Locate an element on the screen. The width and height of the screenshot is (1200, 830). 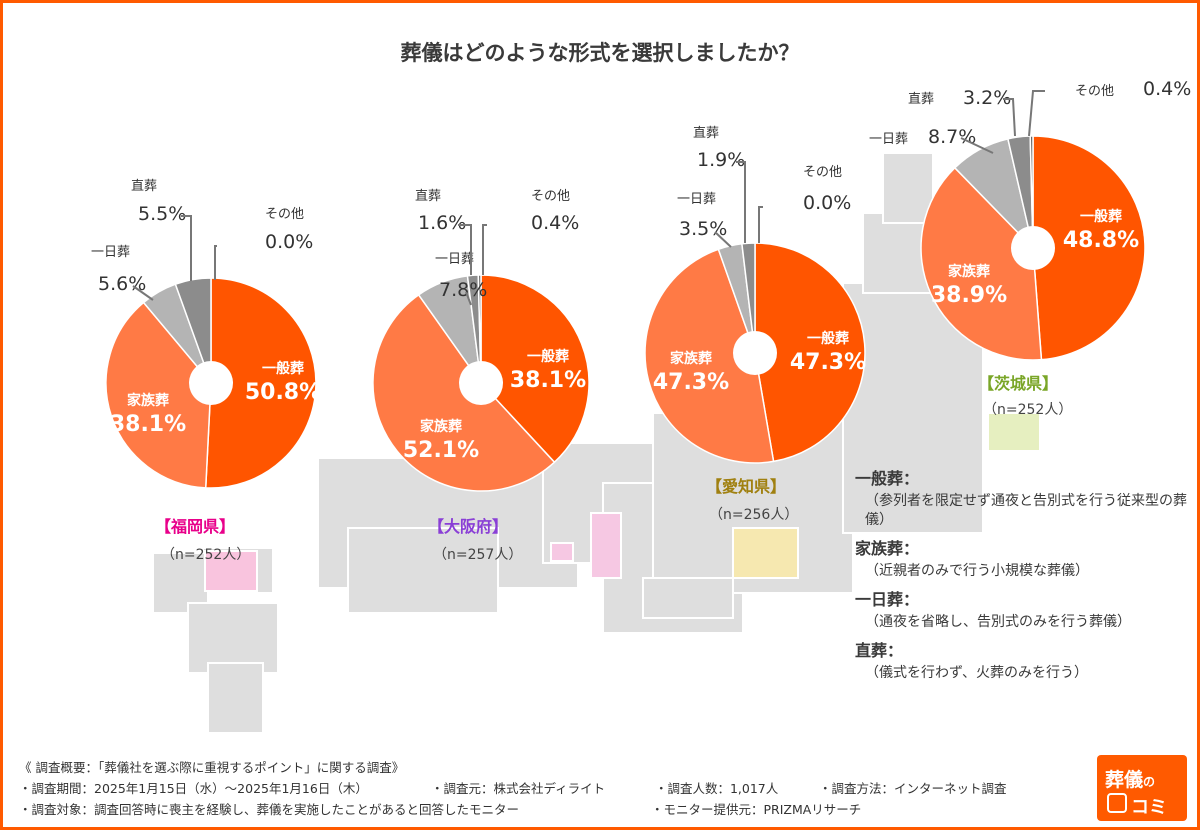
logo-text-small: の is located at coordinates (1149, 782).